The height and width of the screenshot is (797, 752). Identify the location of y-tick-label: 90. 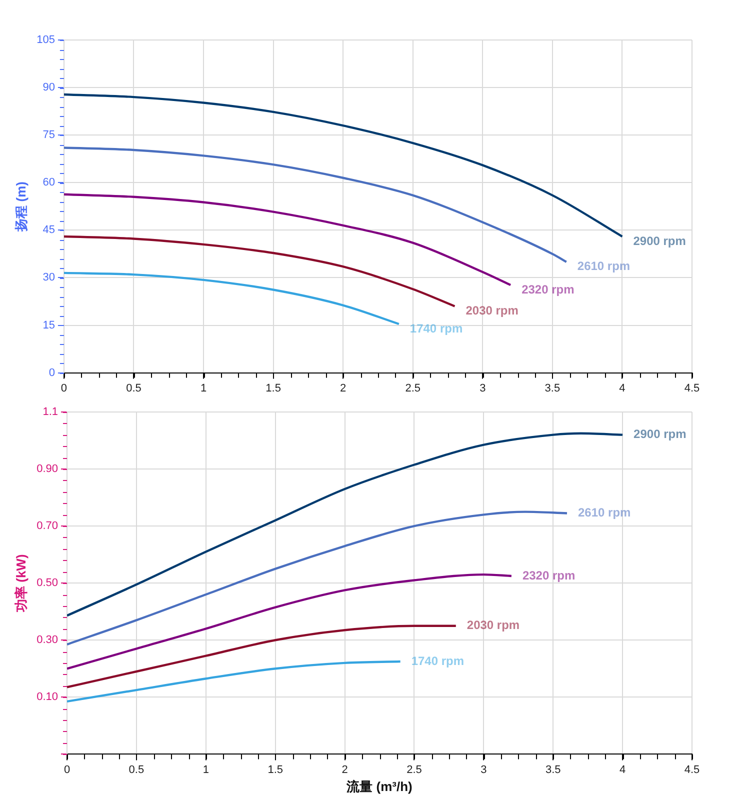
(48, 88).